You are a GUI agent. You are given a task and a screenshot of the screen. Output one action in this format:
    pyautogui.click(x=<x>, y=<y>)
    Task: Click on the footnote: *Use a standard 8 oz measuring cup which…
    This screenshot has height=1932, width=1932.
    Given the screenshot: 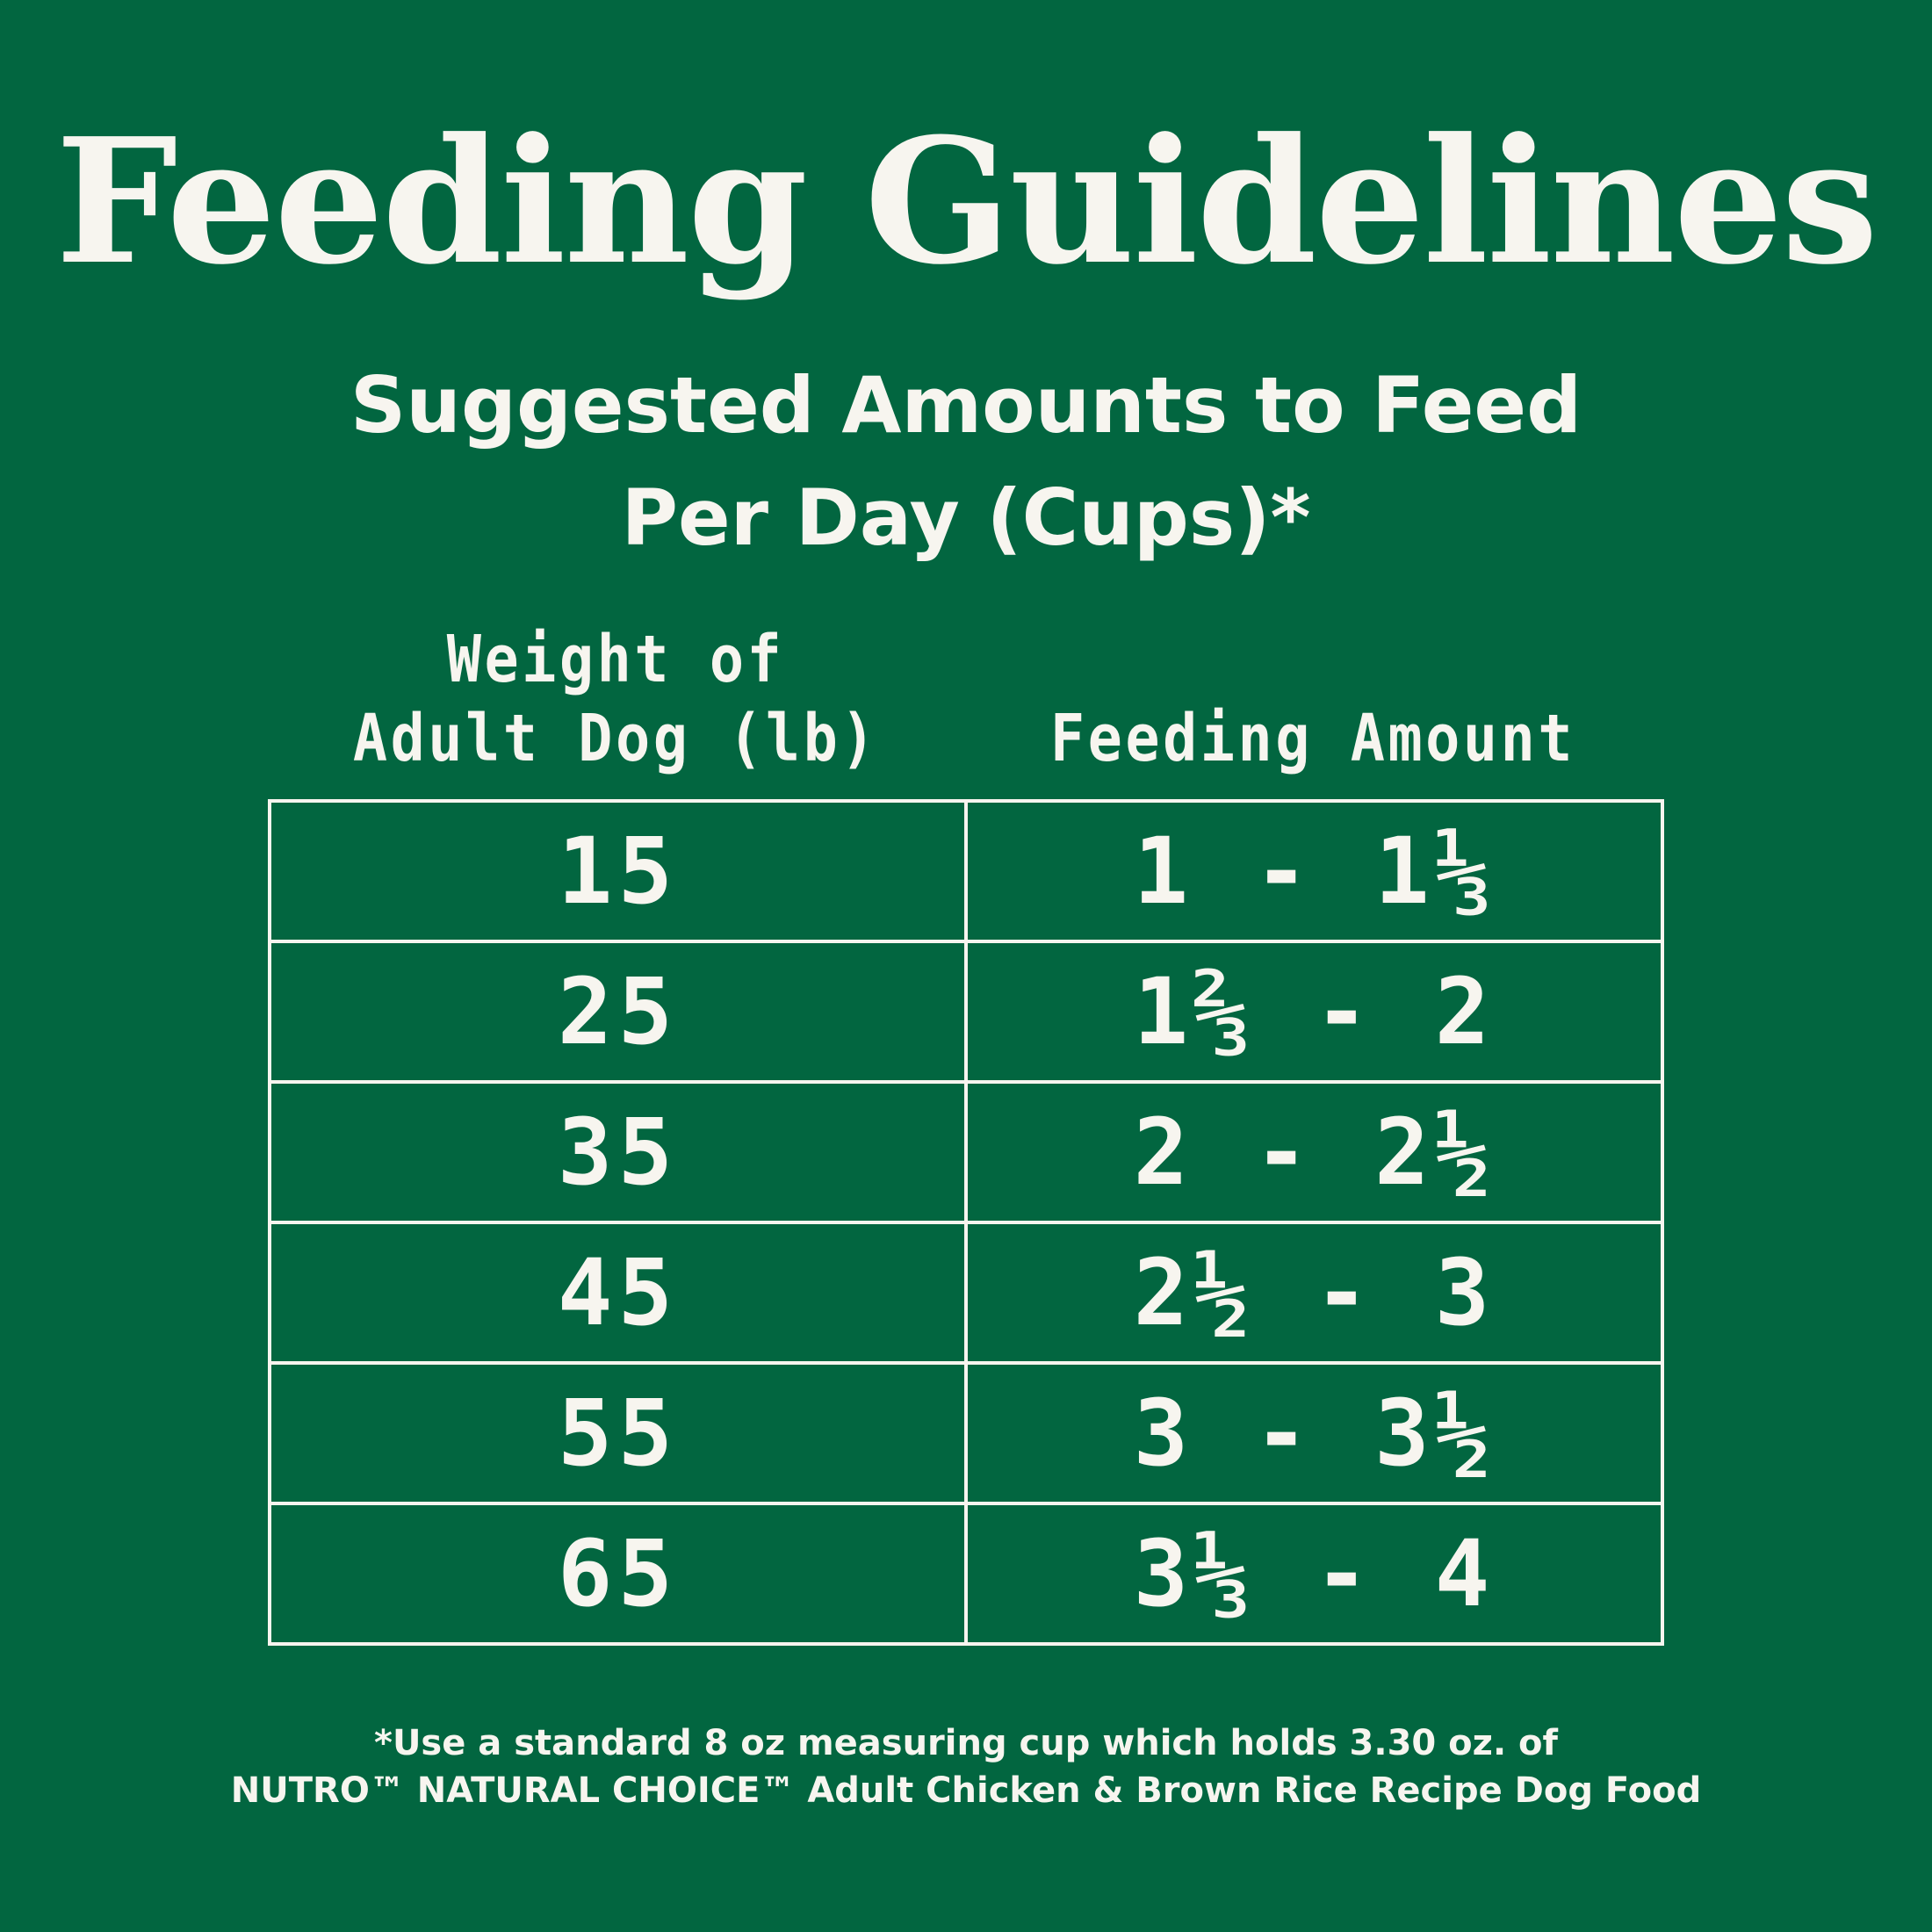 What is the action you would take?
    pyautogui.click(x=966, y=1767)
    